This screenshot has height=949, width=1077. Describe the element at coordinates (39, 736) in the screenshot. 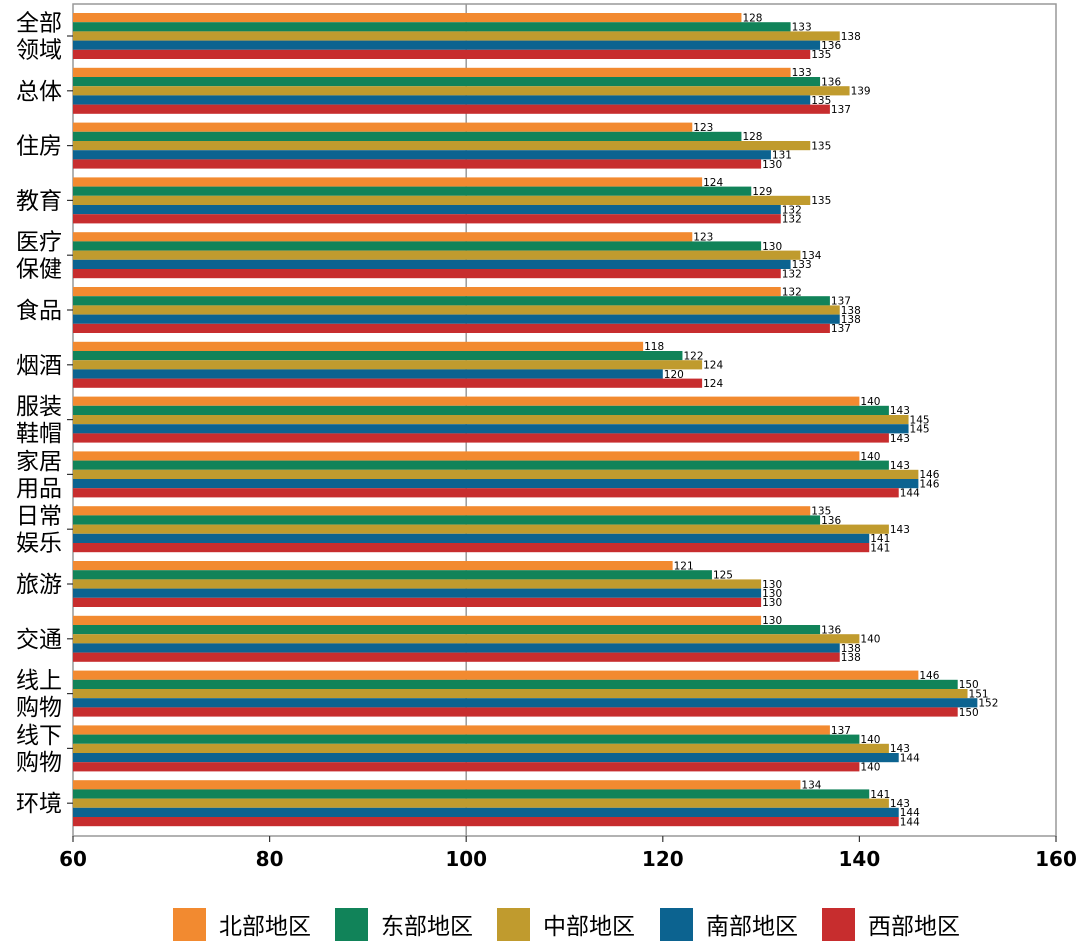

I see `category-label: 线下` at that location.